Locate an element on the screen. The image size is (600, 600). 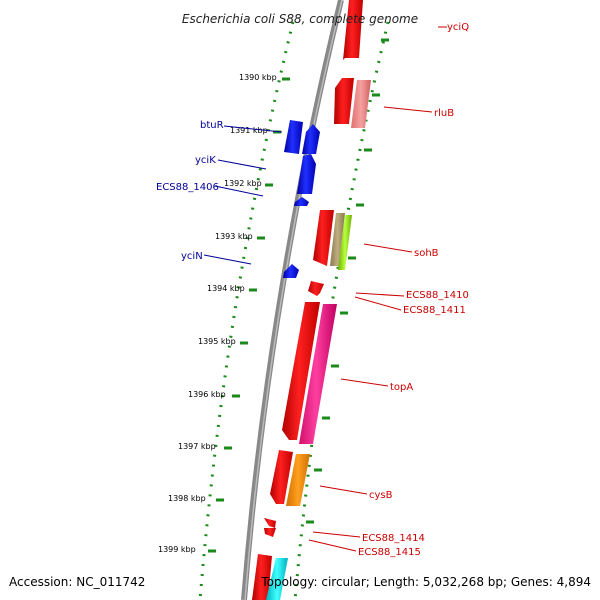
gene-btuR is located at coordinates (293, 137).